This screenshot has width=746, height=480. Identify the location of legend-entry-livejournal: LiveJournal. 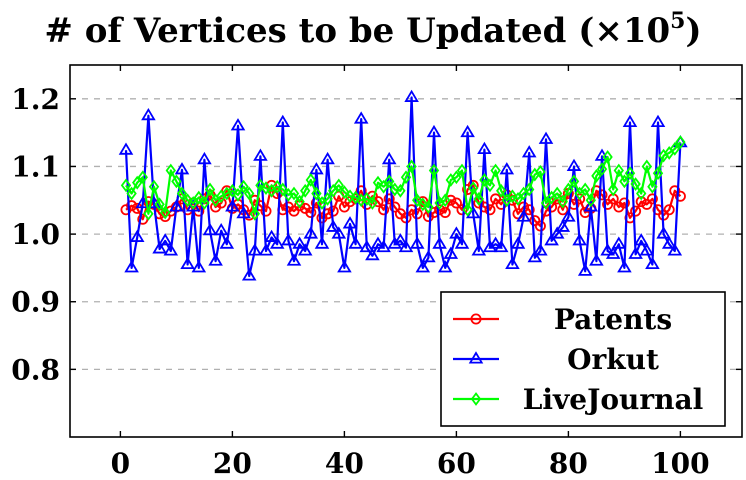
(578, 399).